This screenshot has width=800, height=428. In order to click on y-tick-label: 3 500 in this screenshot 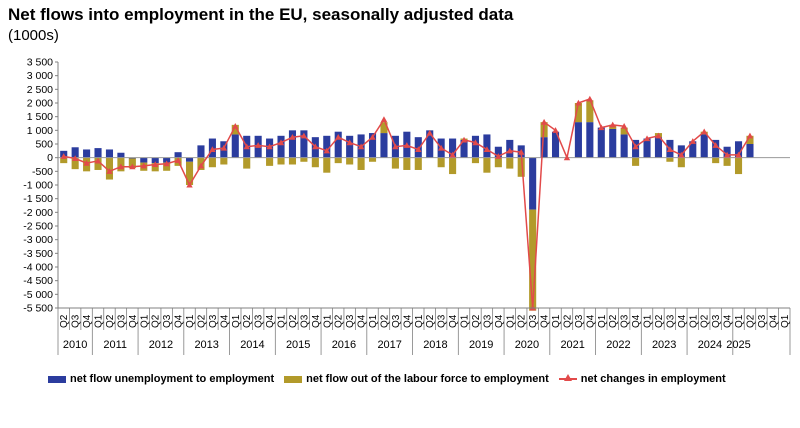, I will do `click(40, 63)`.